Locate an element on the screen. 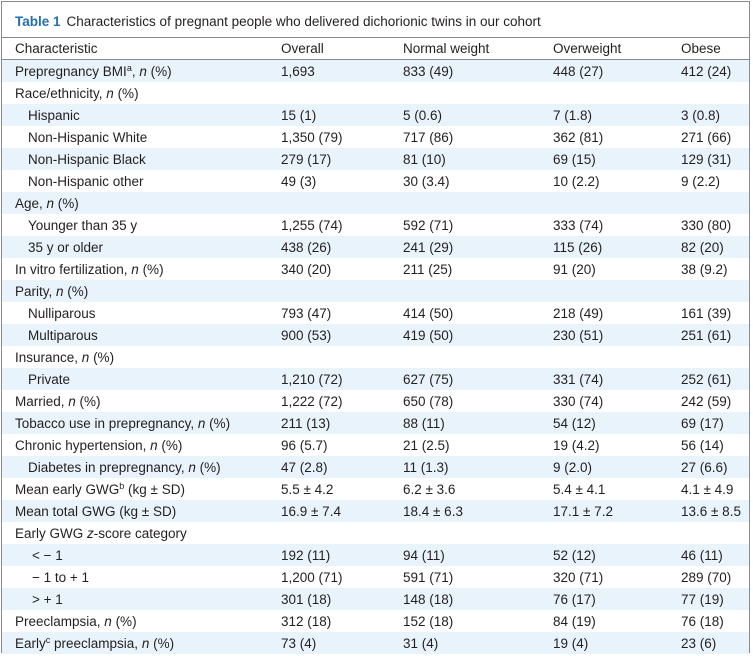  table-cell: 54 (12) is located at coordinates (574, 423).